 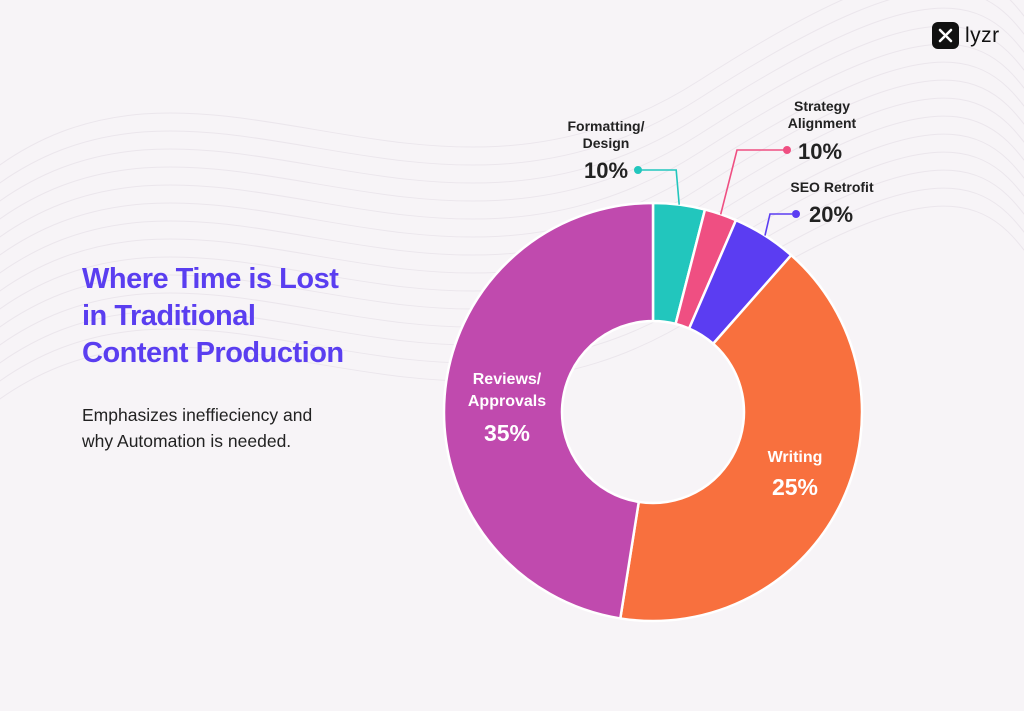 What do you see at coordinates (638, 170) in the screenshot?
I see `leader-dot-formatting` at bounding box center [638, 170].